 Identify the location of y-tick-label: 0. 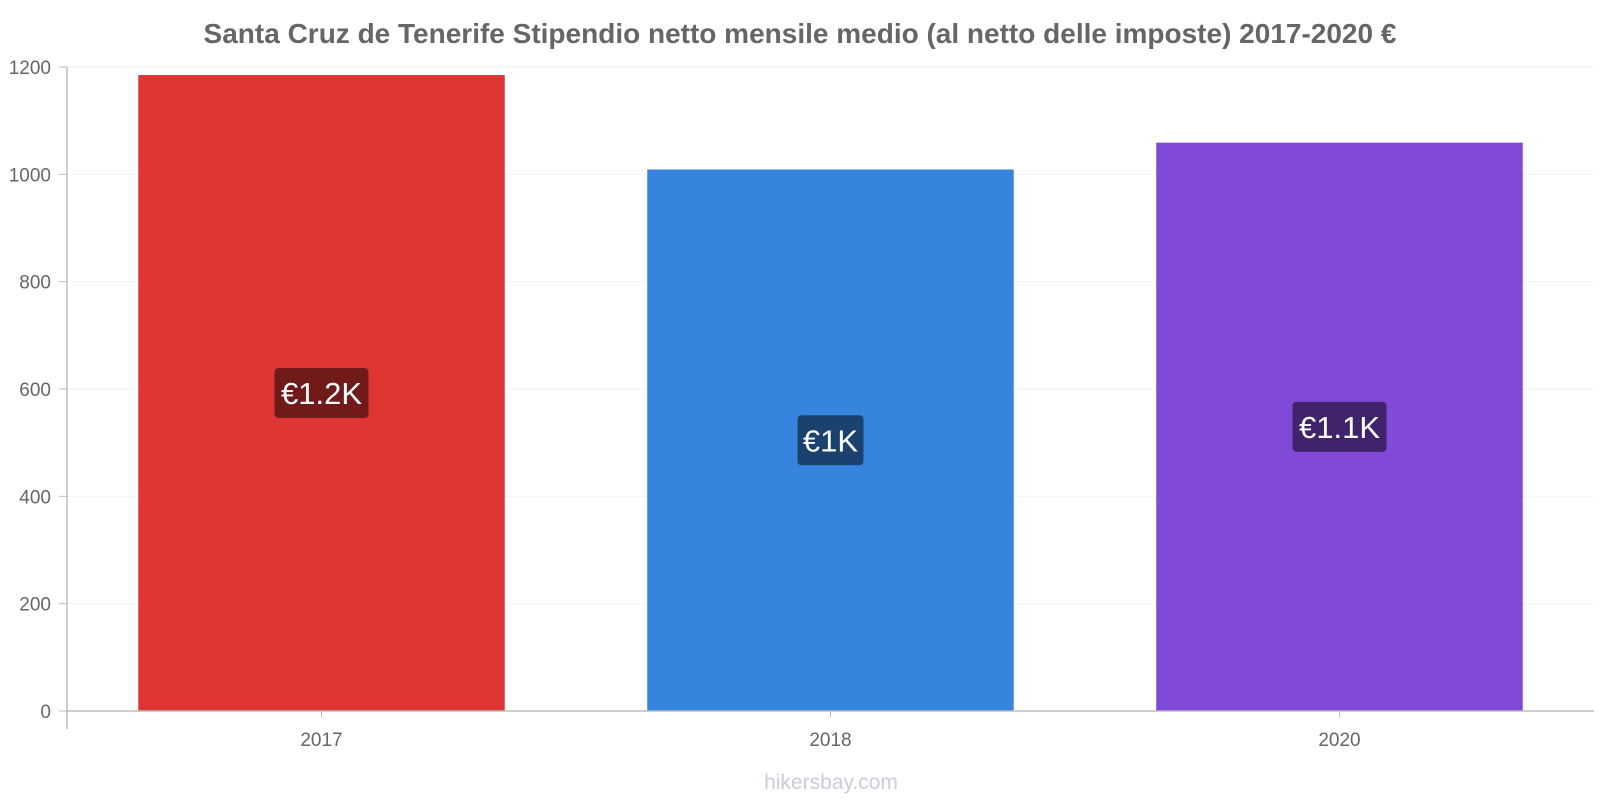
(45, 712).